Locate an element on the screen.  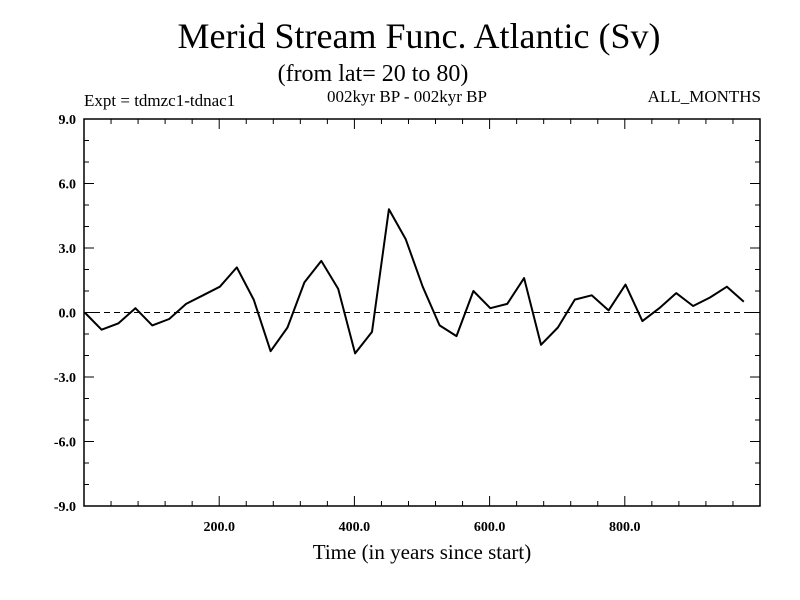
y-tick-label: -9.0 is located at coordinates (65, 507).